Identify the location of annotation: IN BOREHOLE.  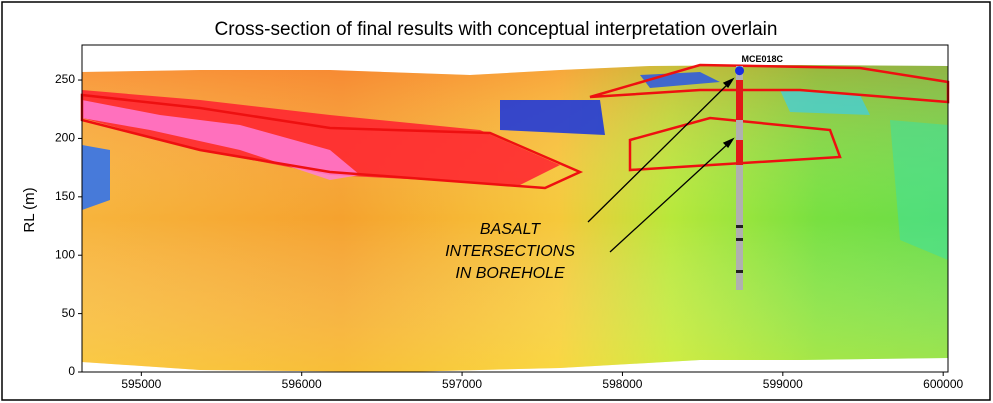
(510, 273).